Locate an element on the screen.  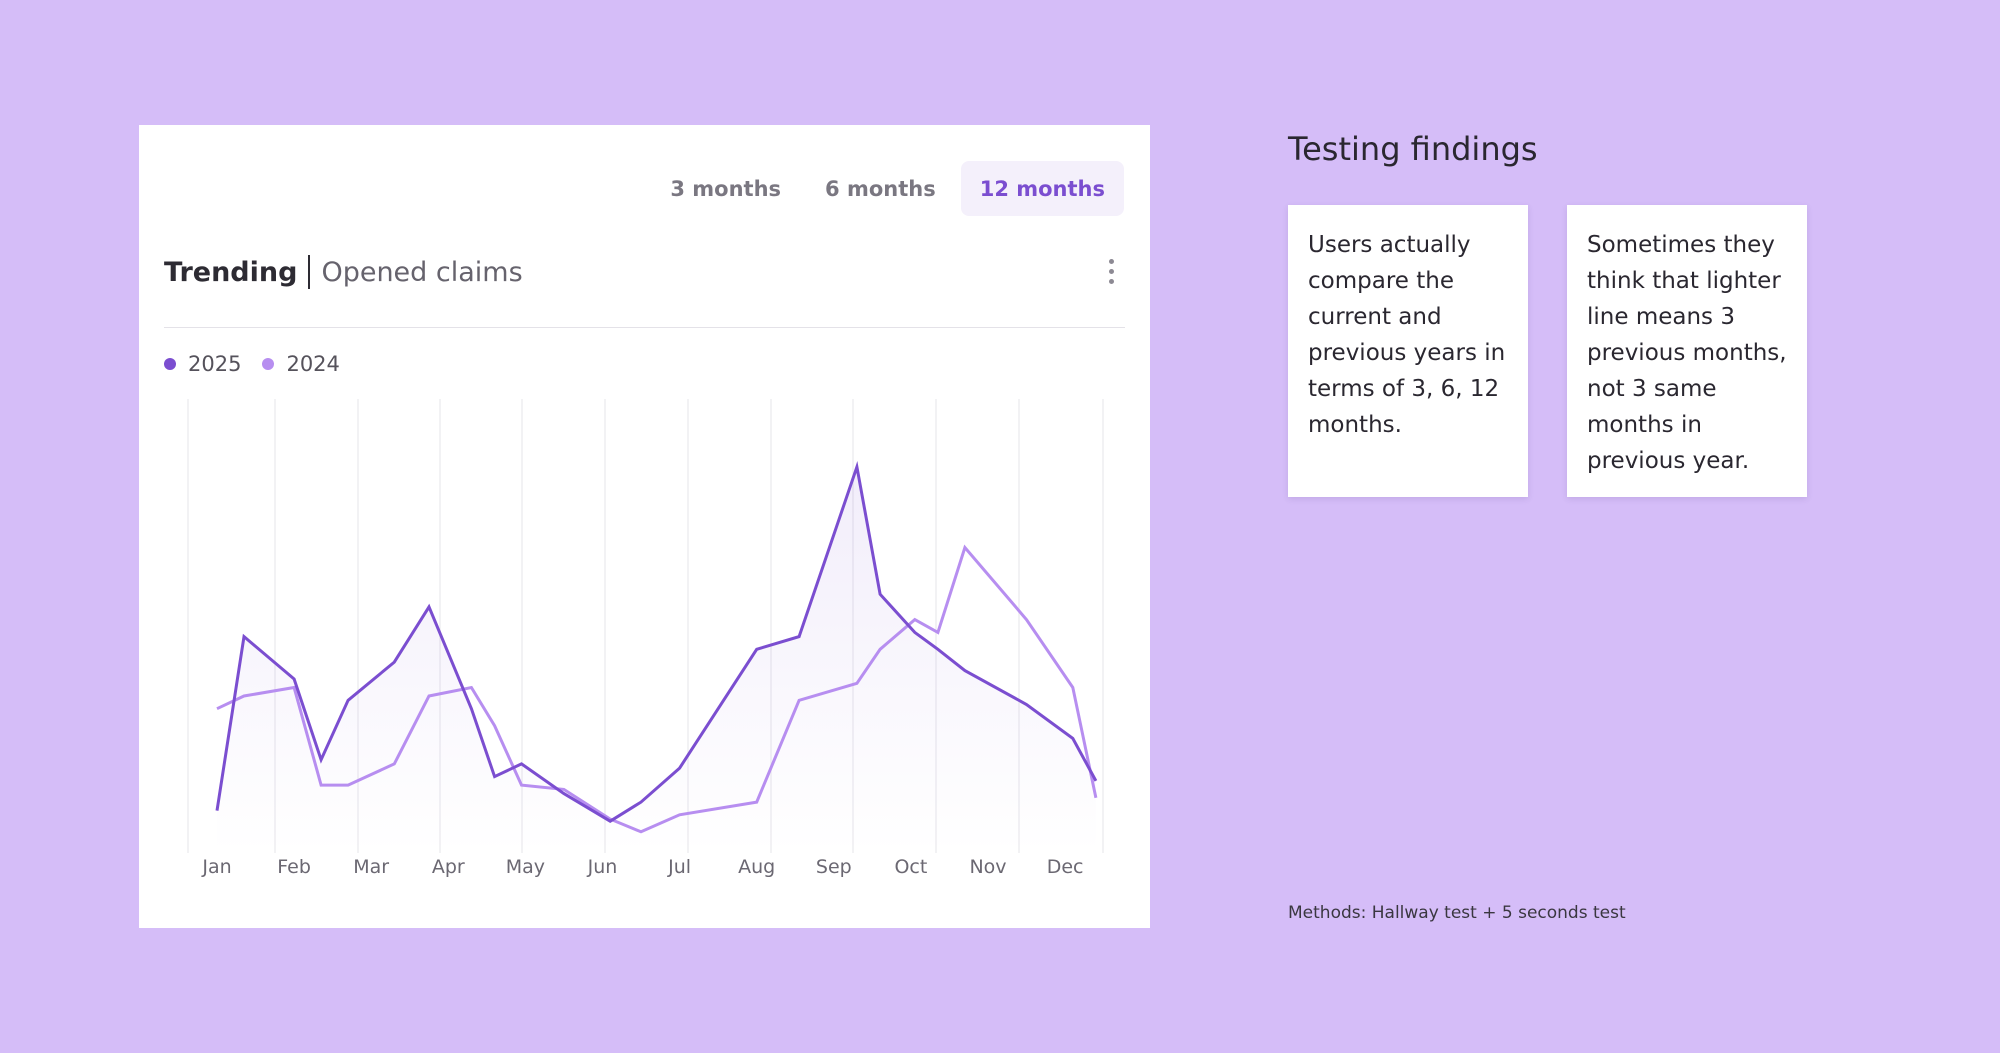
legend-item-2024: 2024 is located at coordinates (301, 364).